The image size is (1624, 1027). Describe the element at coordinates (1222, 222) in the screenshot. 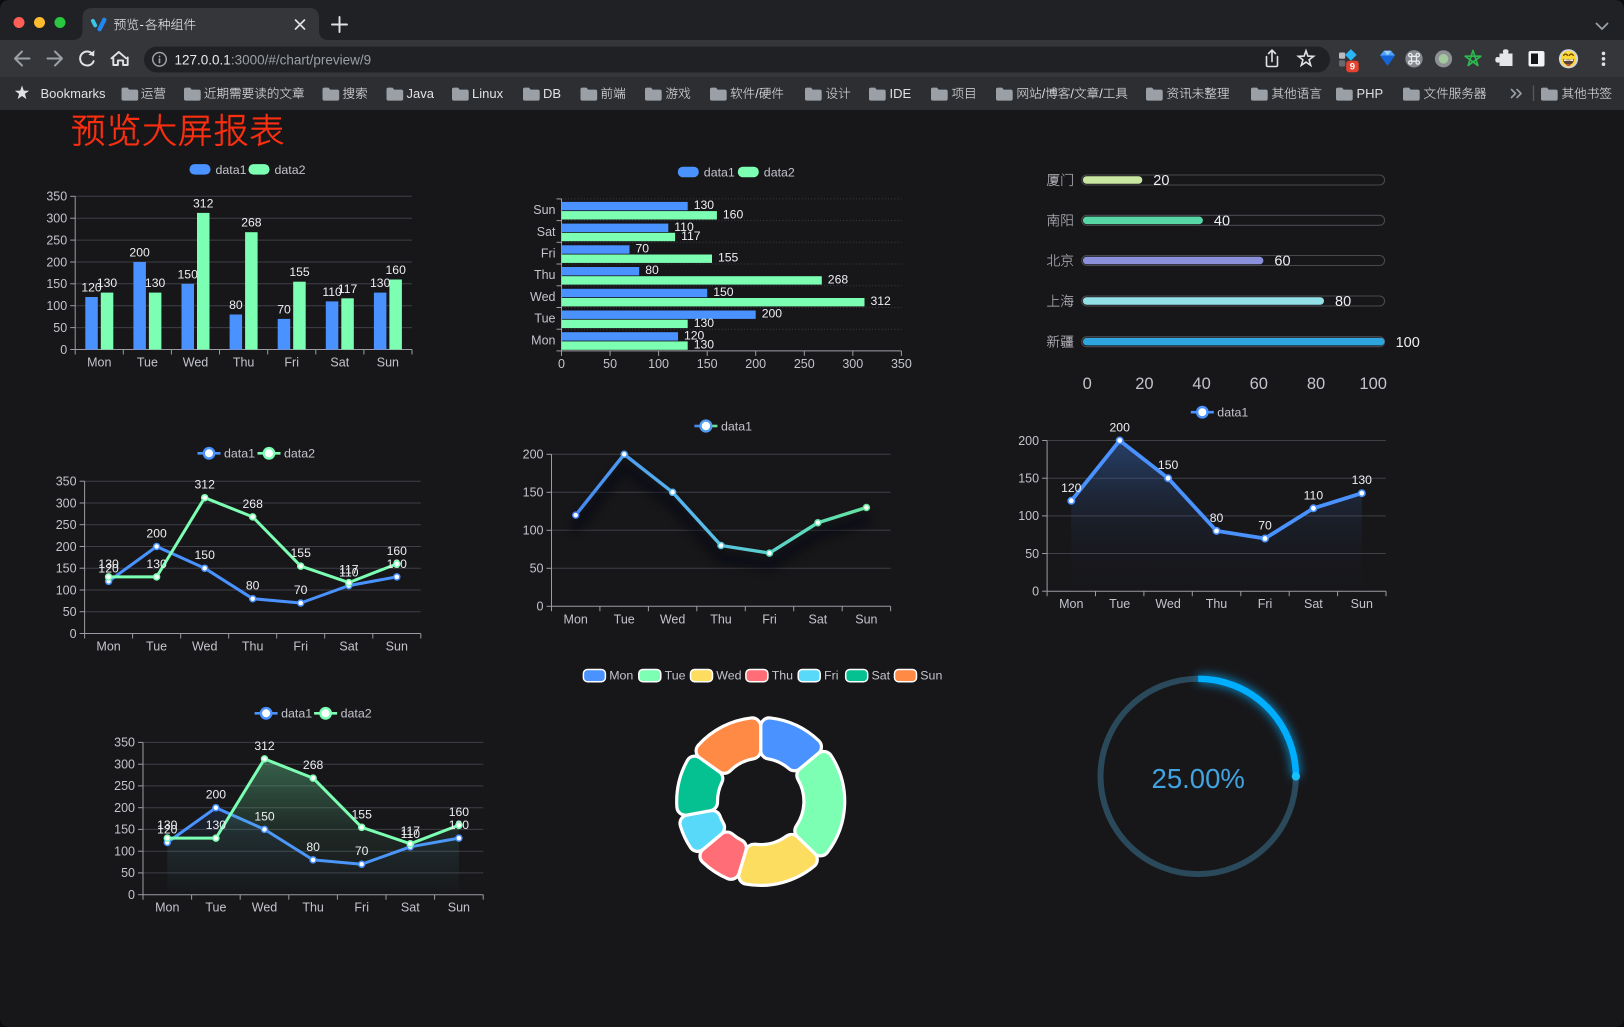

I see `svg-text: 40` at that location.